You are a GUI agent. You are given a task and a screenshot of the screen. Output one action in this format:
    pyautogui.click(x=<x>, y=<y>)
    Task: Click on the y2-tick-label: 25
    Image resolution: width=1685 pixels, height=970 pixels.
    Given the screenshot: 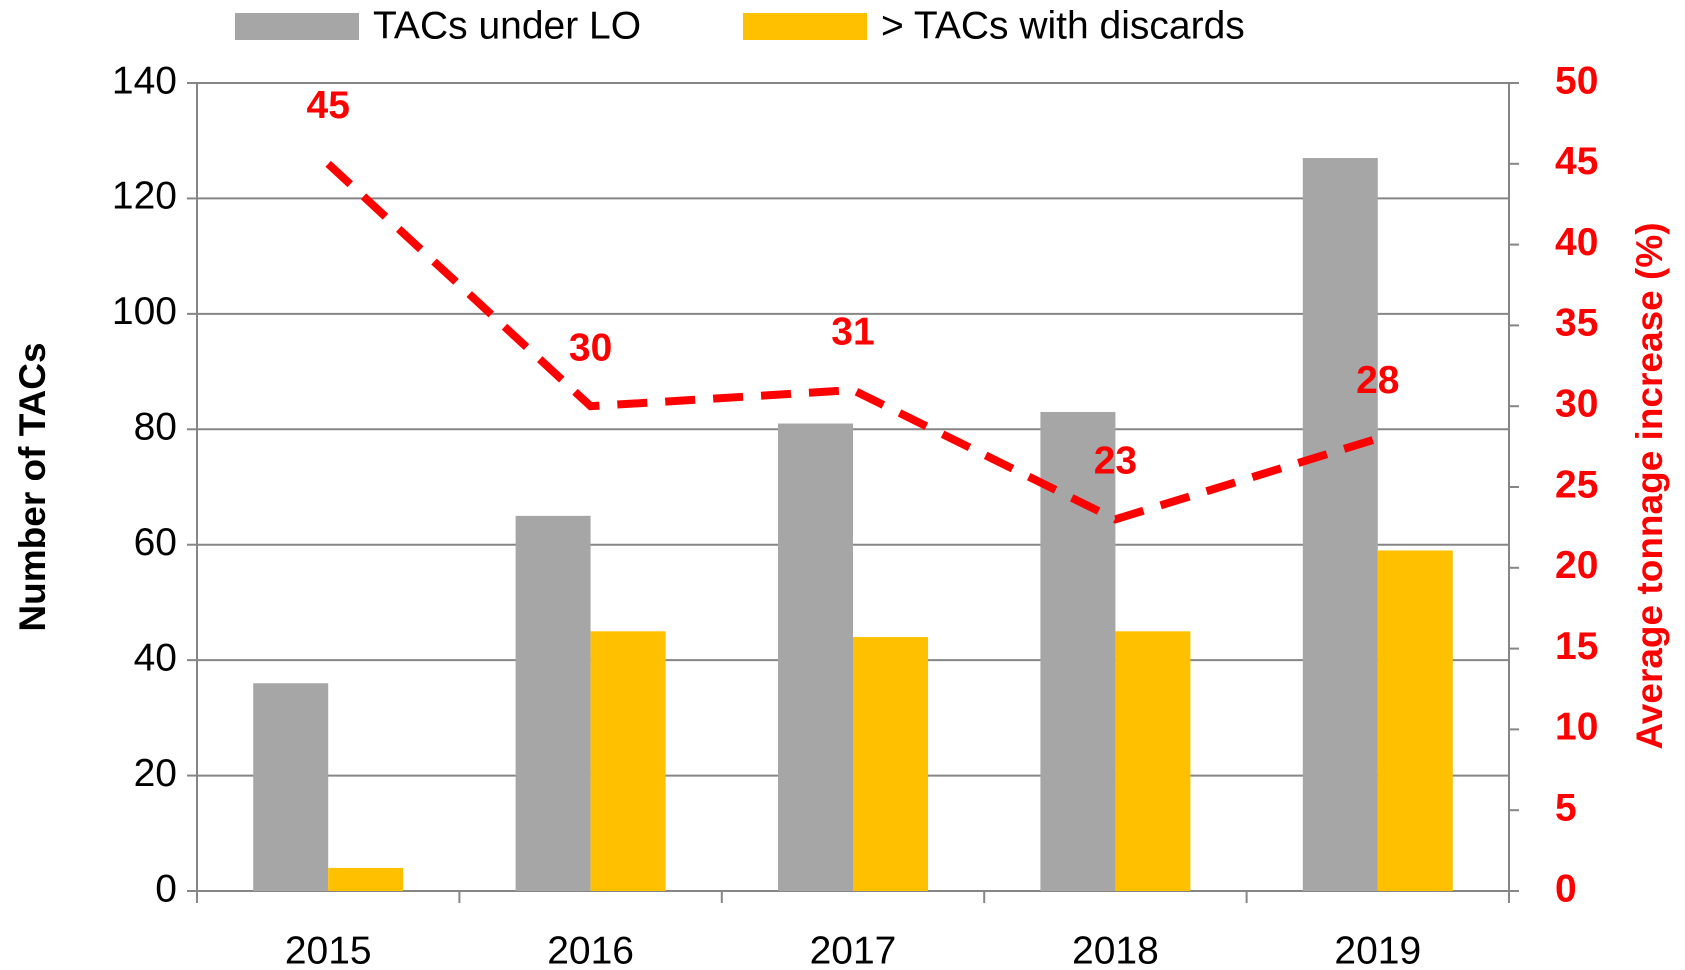 What is the action you would take?
    pyautogui.click(x=1576, y=484)
    